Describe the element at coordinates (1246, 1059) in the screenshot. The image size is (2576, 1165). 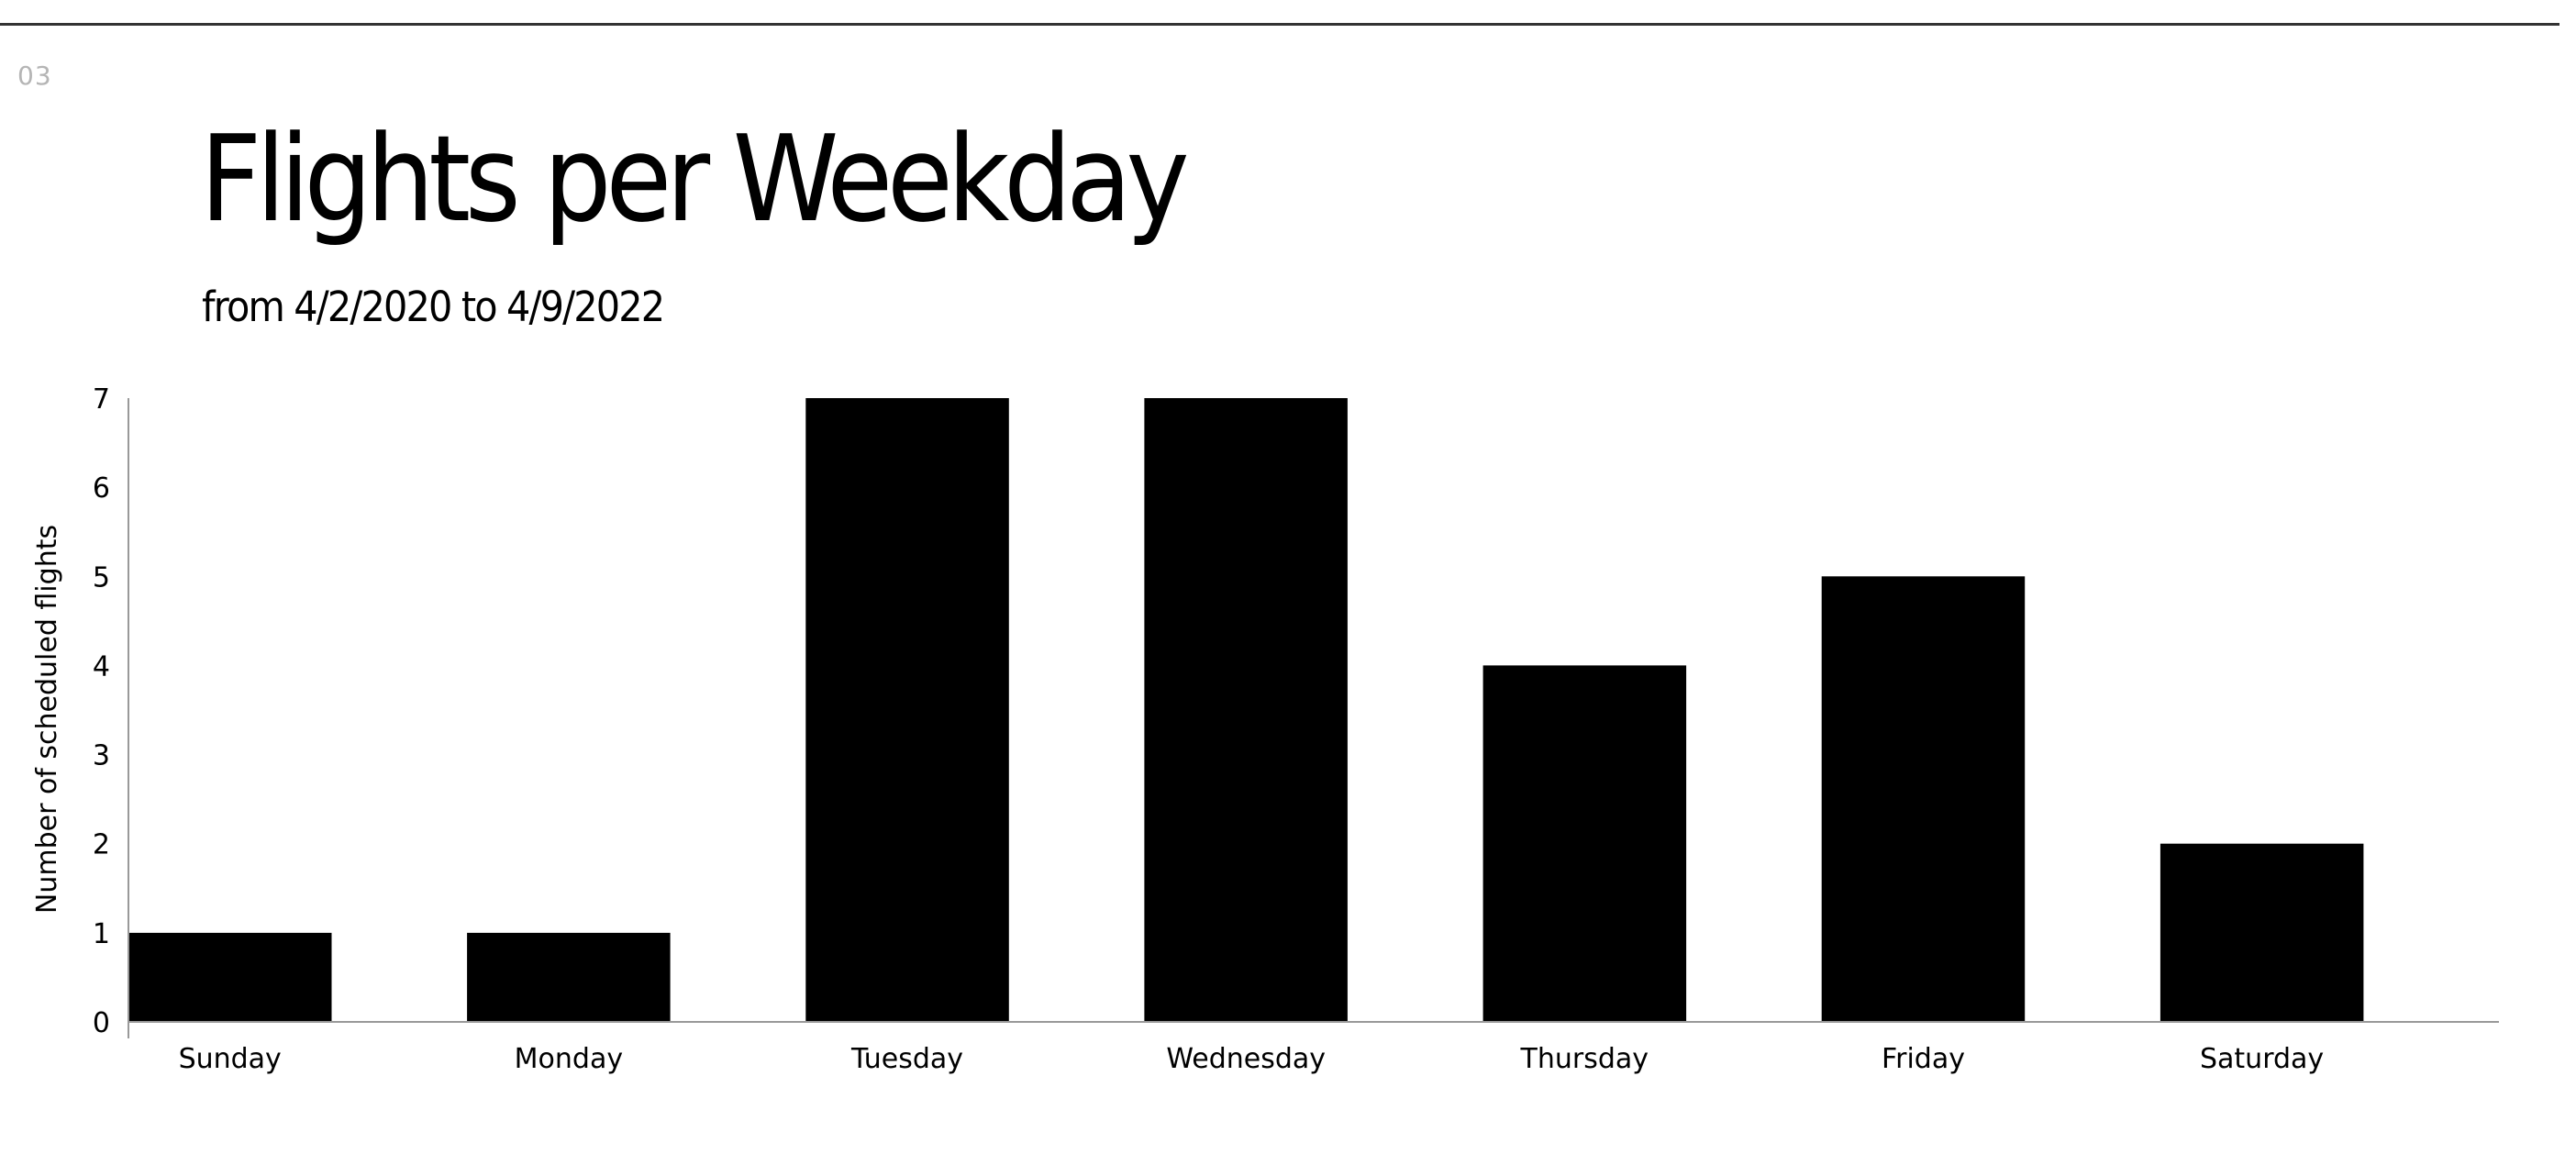
I see `x-tick-label: Wednesday` at that location.